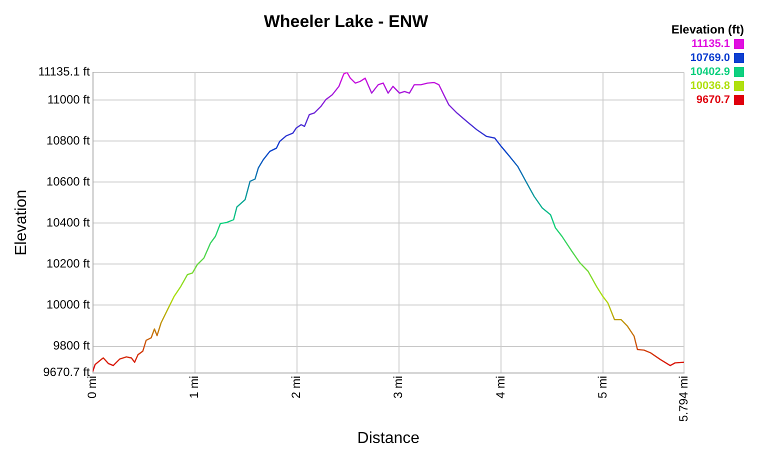  I want to click on x-axis-title: Distance, so click(388, 438).